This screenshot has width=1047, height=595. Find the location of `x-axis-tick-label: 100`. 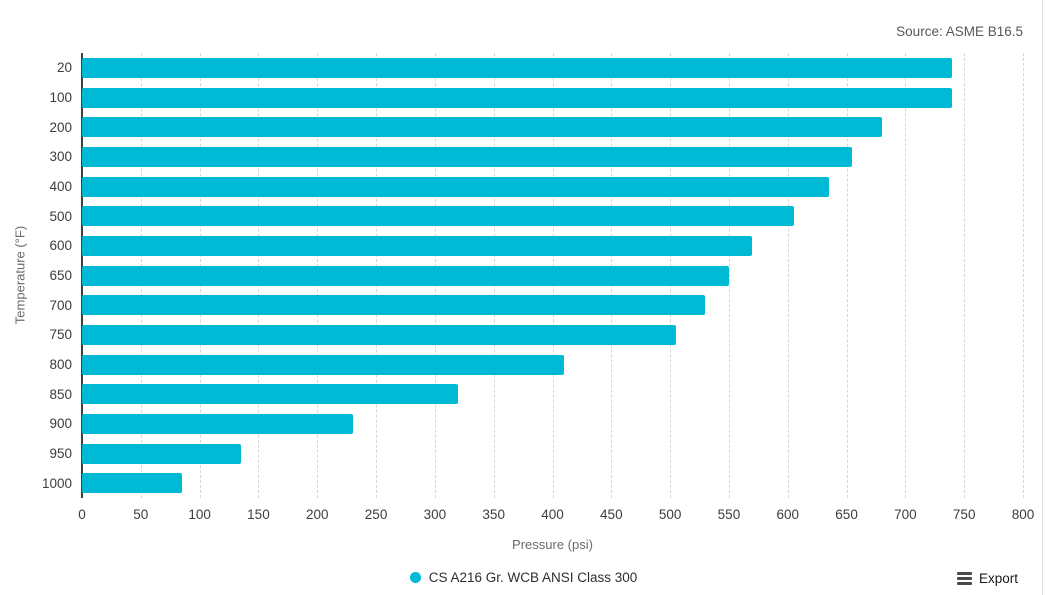

x-axis-tick-label: 100 is located at coordinates (199, 514).